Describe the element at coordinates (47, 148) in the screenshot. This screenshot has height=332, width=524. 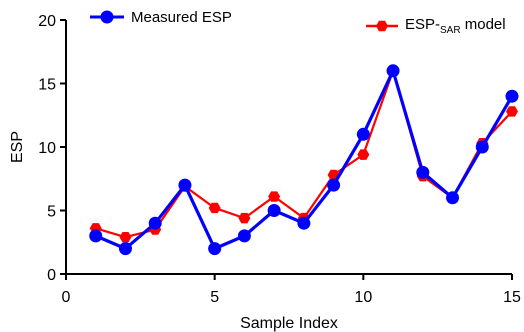
I see `y-tick-label: 10` at that location.